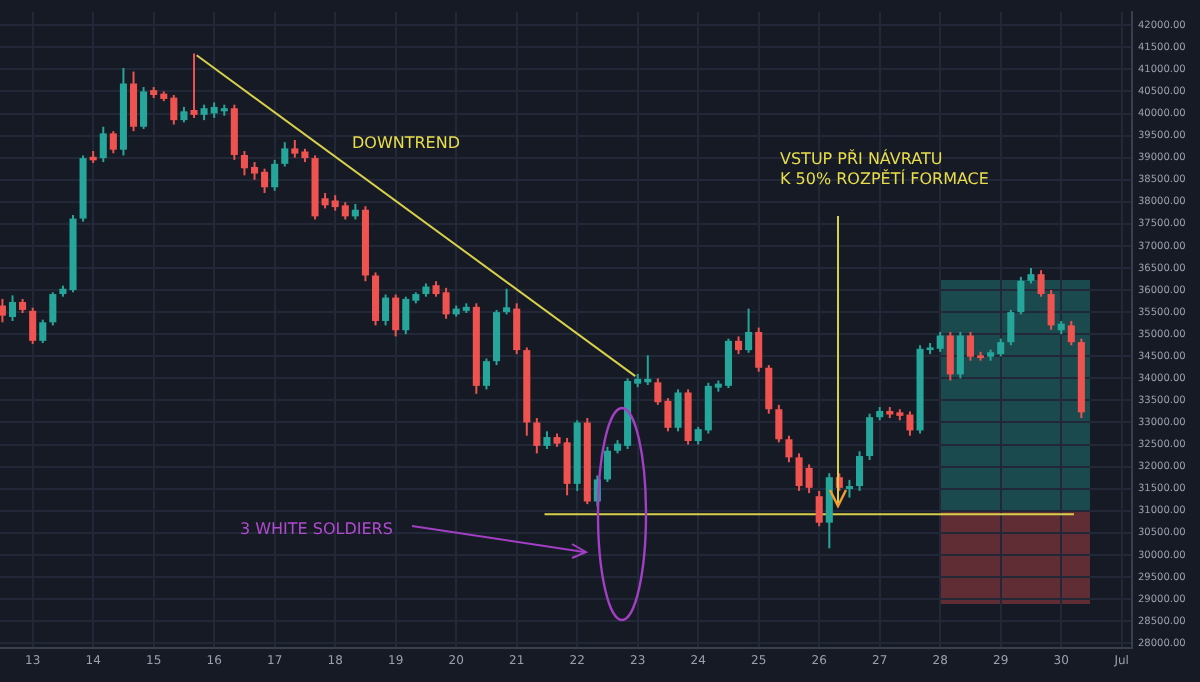 This screenshot has width=1200, height=682. Describe the element at coordinates (884, 168) in the screenshot. I see `annotation: VSTUP PŘI NÁVRATU K 50% ROZPĚTÍ FORMACE` at that location.